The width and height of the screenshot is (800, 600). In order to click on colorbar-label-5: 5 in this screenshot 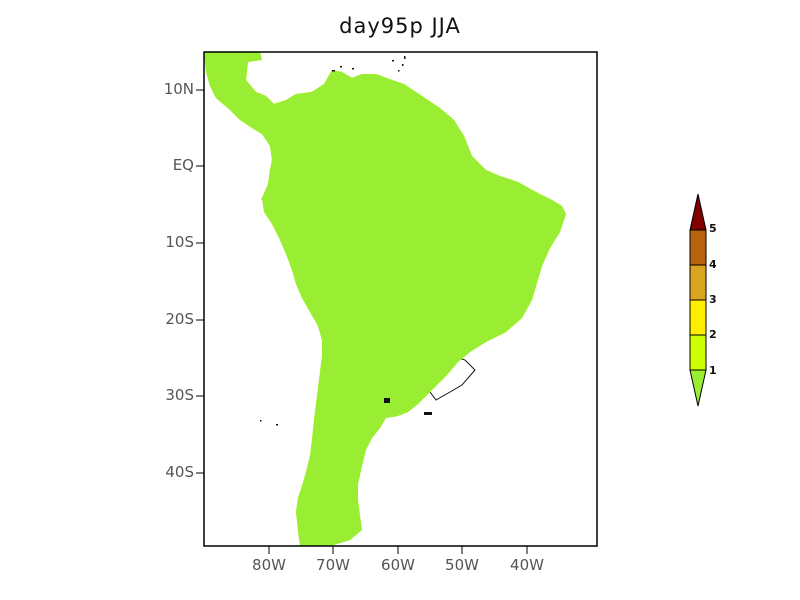, I will do `click(713, 228)`.